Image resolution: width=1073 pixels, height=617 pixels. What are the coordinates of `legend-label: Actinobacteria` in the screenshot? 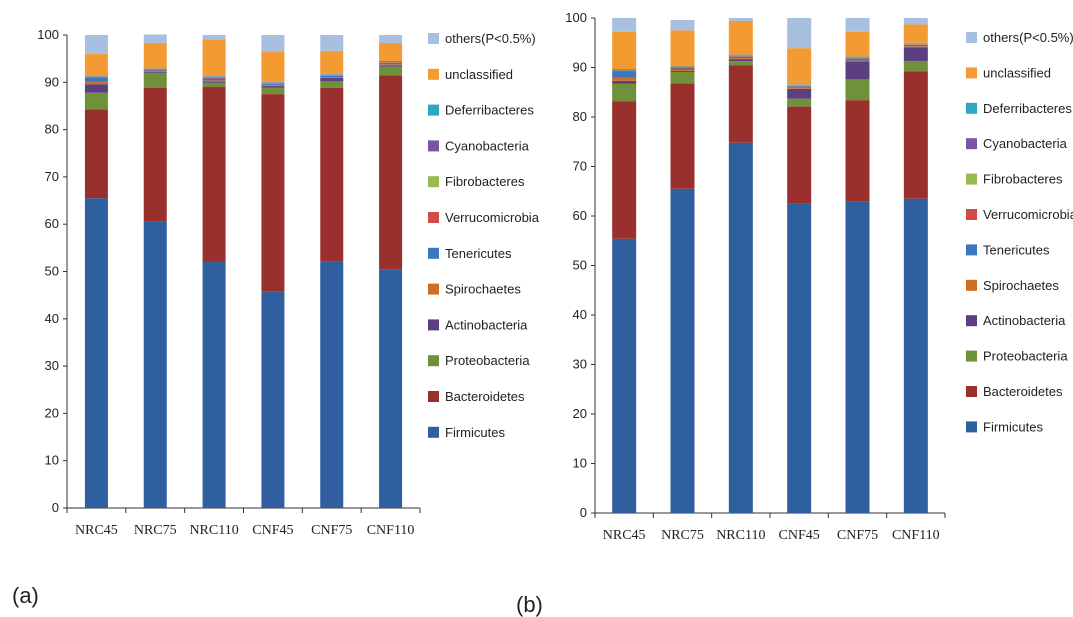 It's located at (486, 324).